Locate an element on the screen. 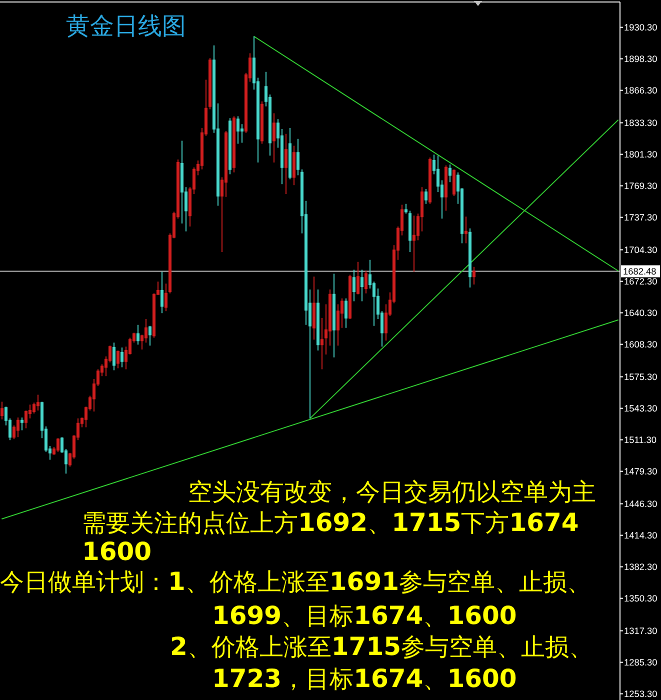 The width and height of the screenshot is (661, 700). y-tick-label: 1833.30 is located at coordinates (641, 123).